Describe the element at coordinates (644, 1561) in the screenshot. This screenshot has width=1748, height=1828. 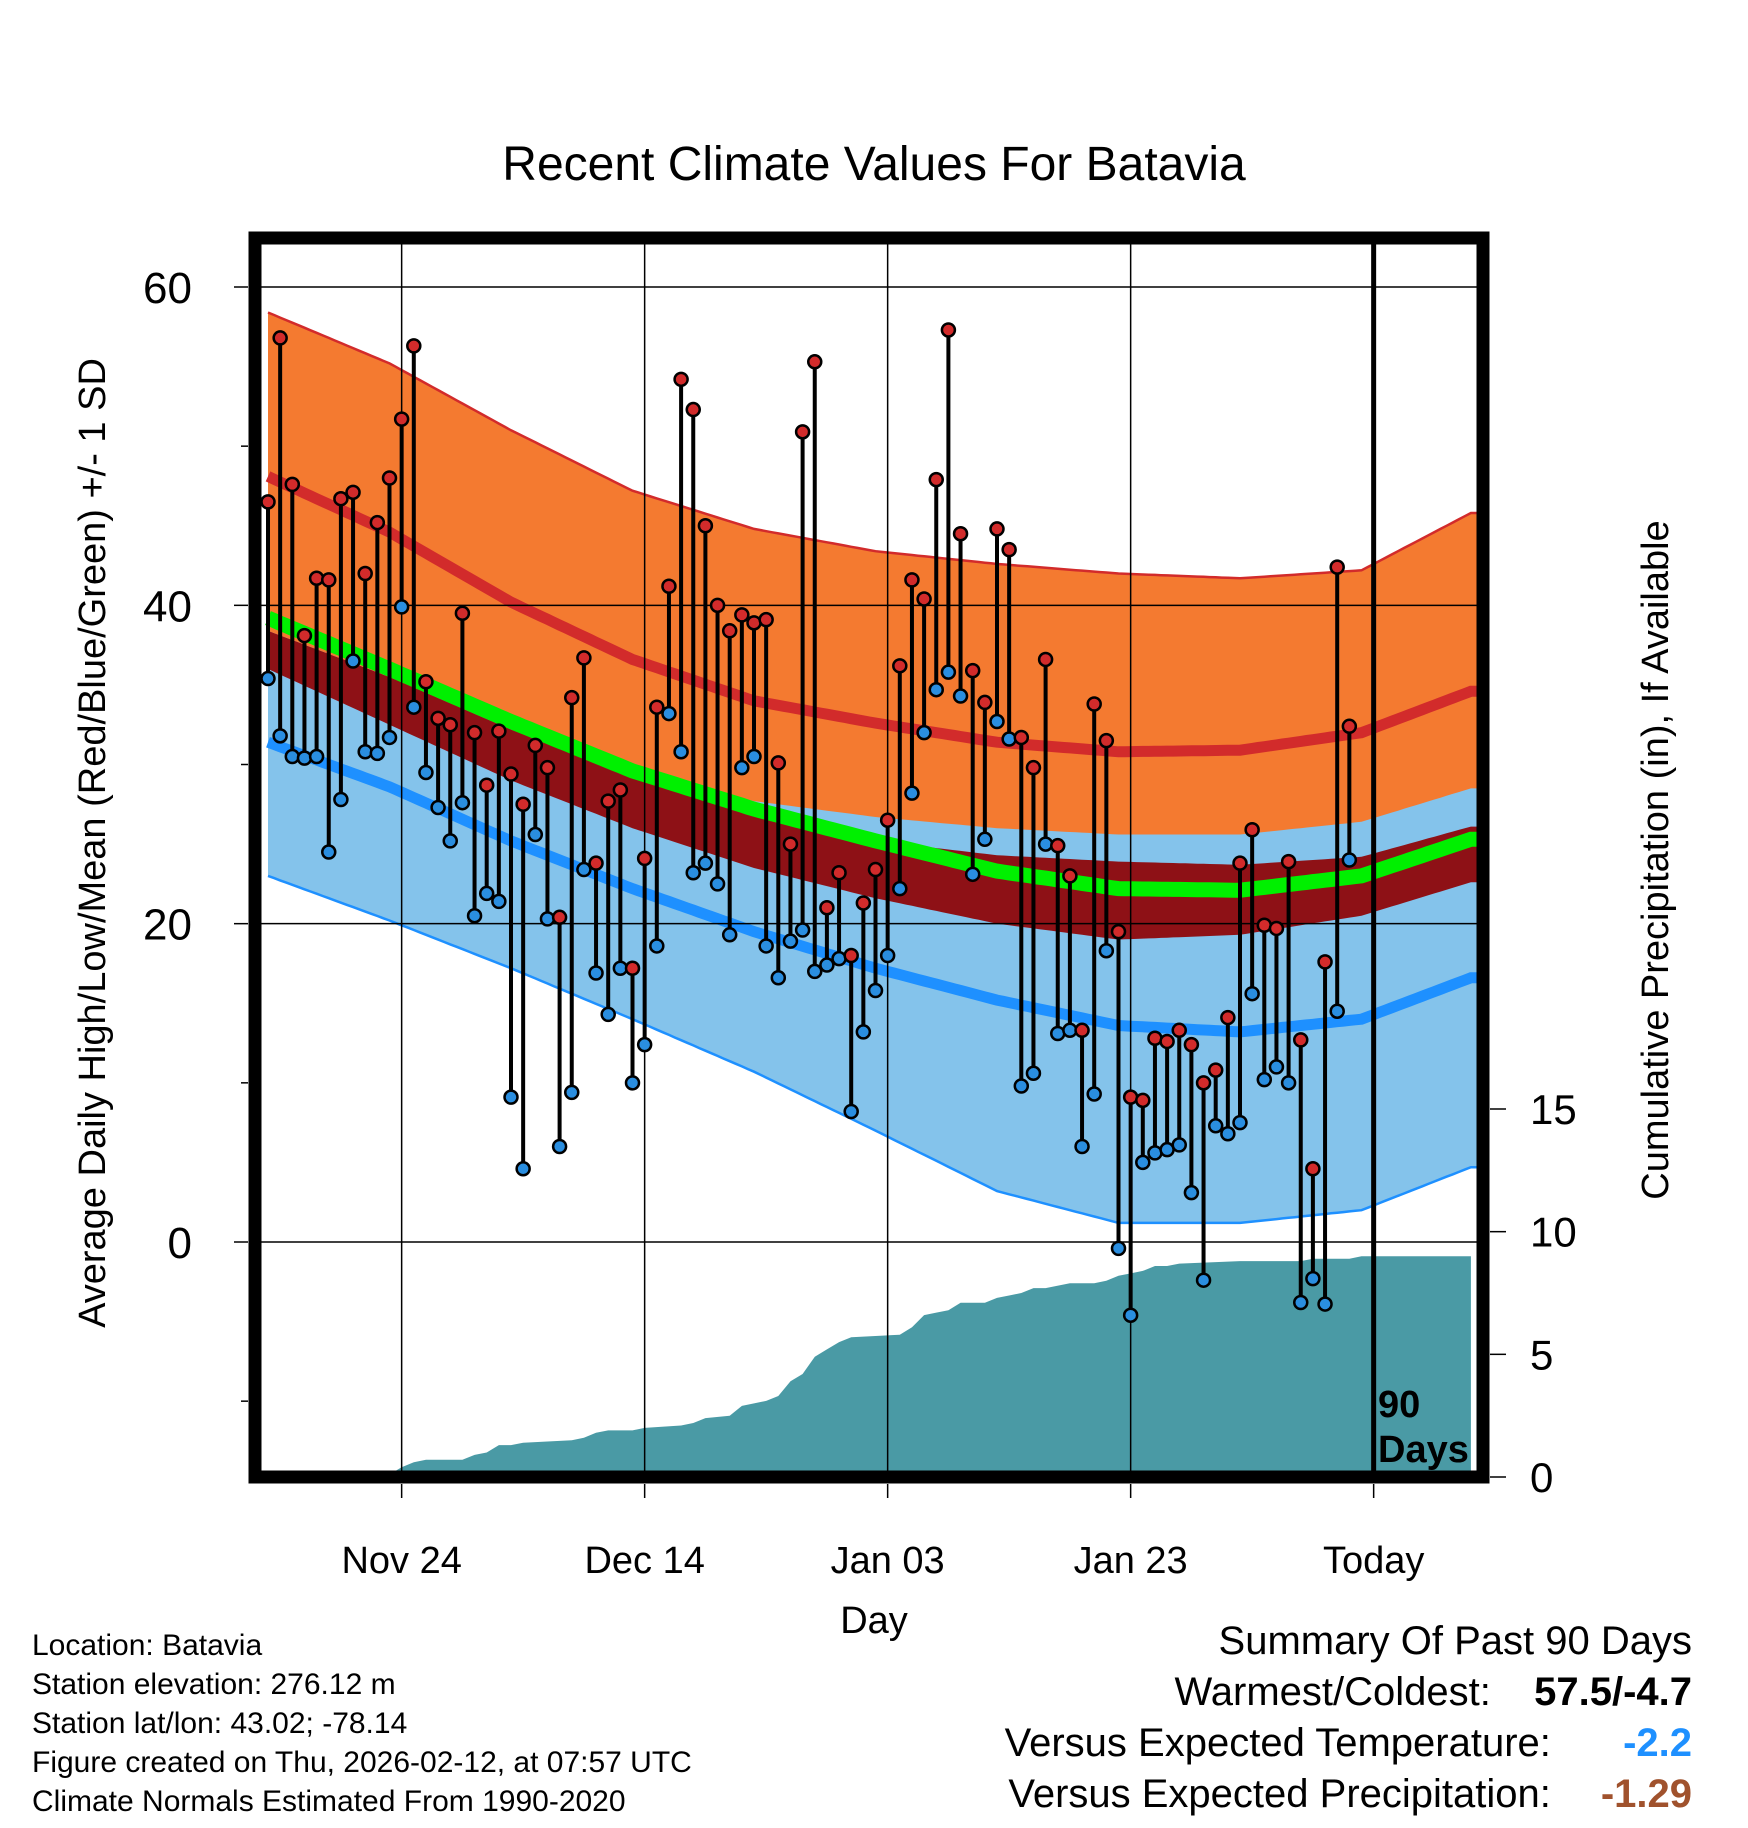
I see `x-tick-label: Dec 14` at that location.